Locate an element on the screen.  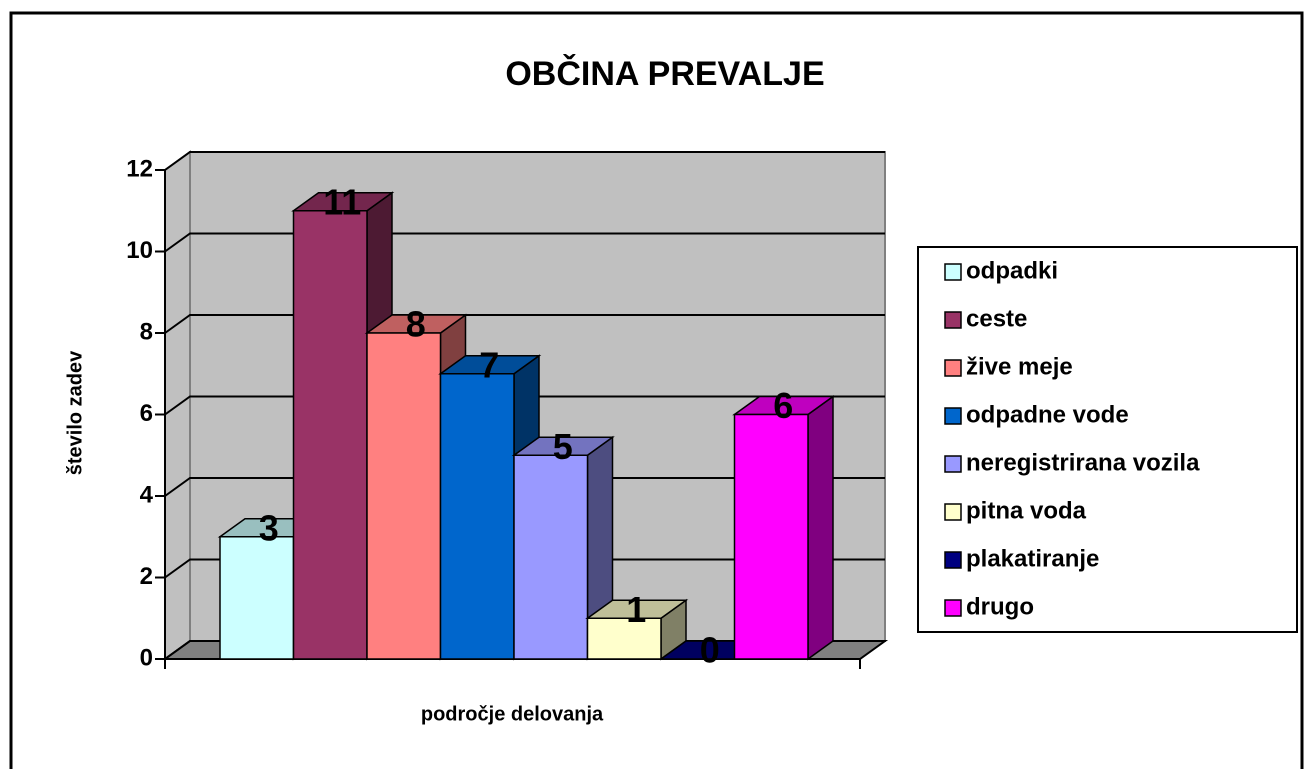
y-tick-label: 0 is located at coordinates (146, 657).